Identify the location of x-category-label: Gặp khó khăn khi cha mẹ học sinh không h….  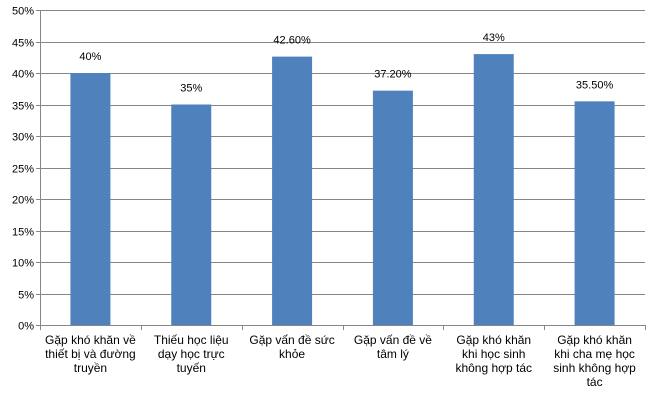
(594, 361).